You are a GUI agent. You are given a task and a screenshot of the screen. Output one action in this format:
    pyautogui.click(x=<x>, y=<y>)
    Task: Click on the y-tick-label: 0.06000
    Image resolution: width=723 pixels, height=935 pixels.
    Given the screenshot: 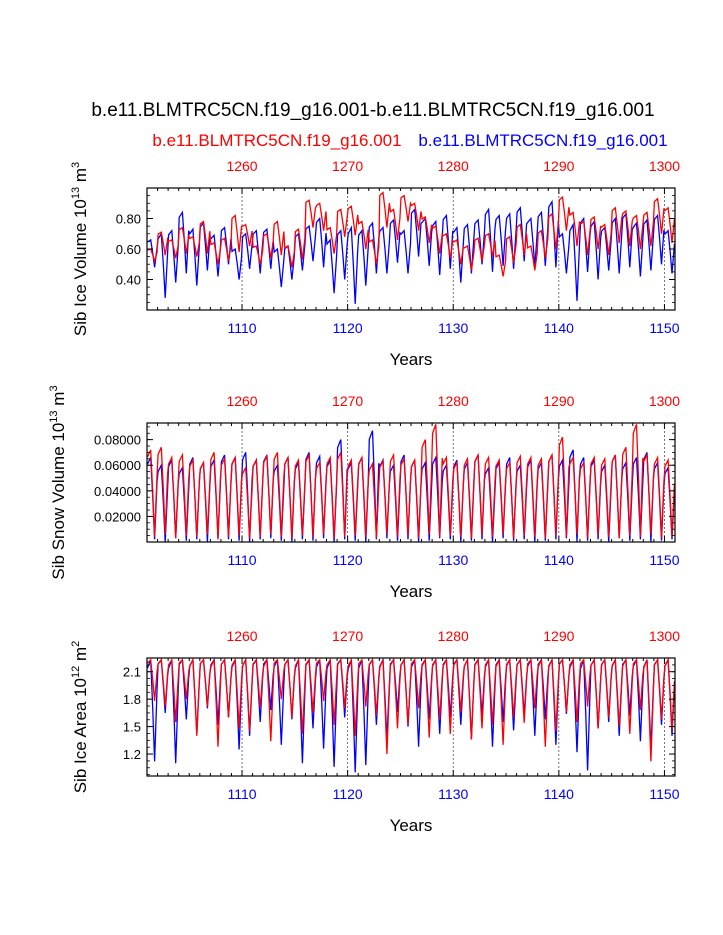 What is the action you would take?
    pyautogui.click(x=117, y=465)
    